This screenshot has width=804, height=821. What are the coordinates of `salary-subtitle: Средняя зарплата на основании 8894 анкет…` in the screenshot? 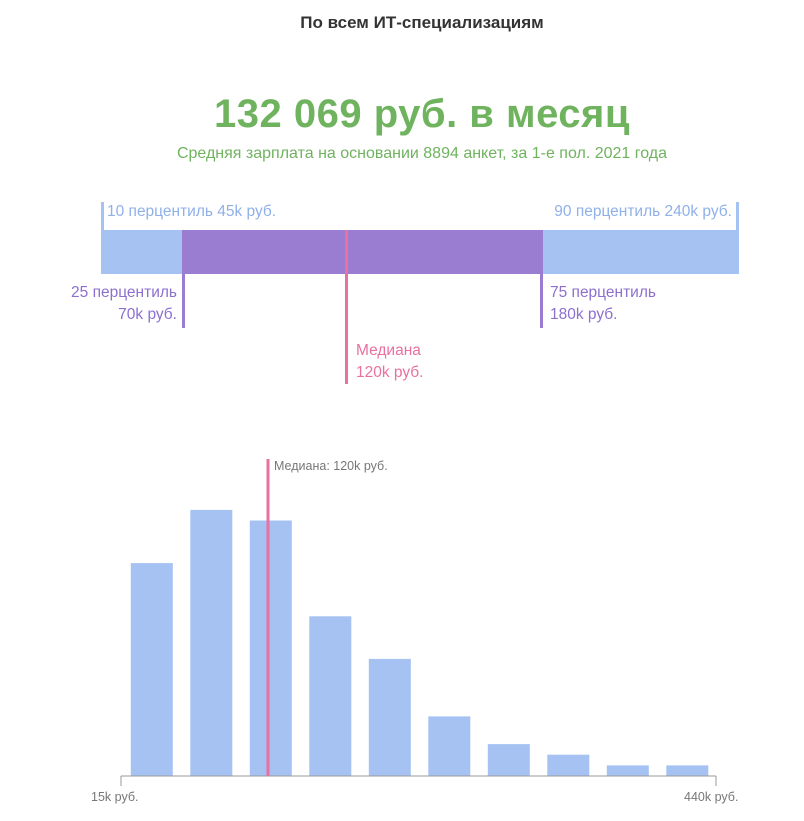 It's located at (422, 153).